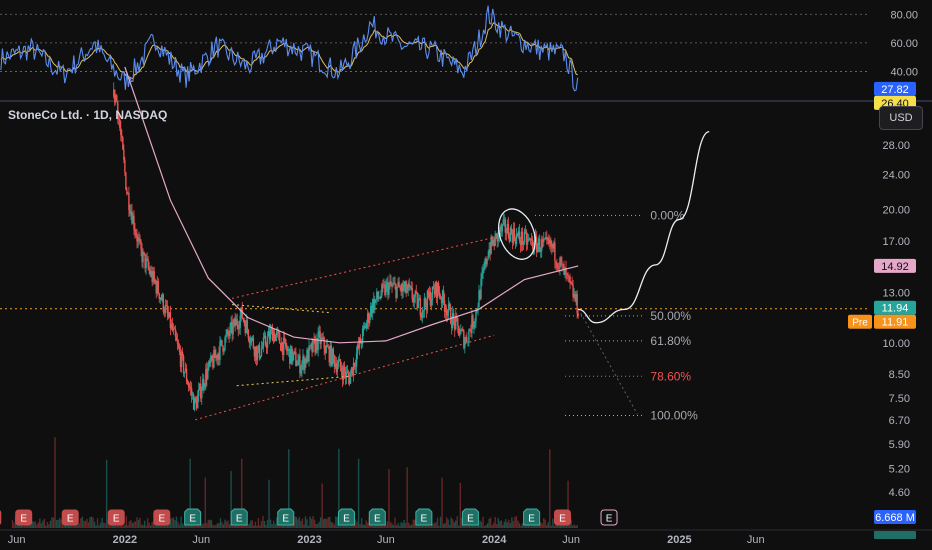  Describe the element at coordinates (289, 48) in the screenshot. I see `rsi-line` at that location.